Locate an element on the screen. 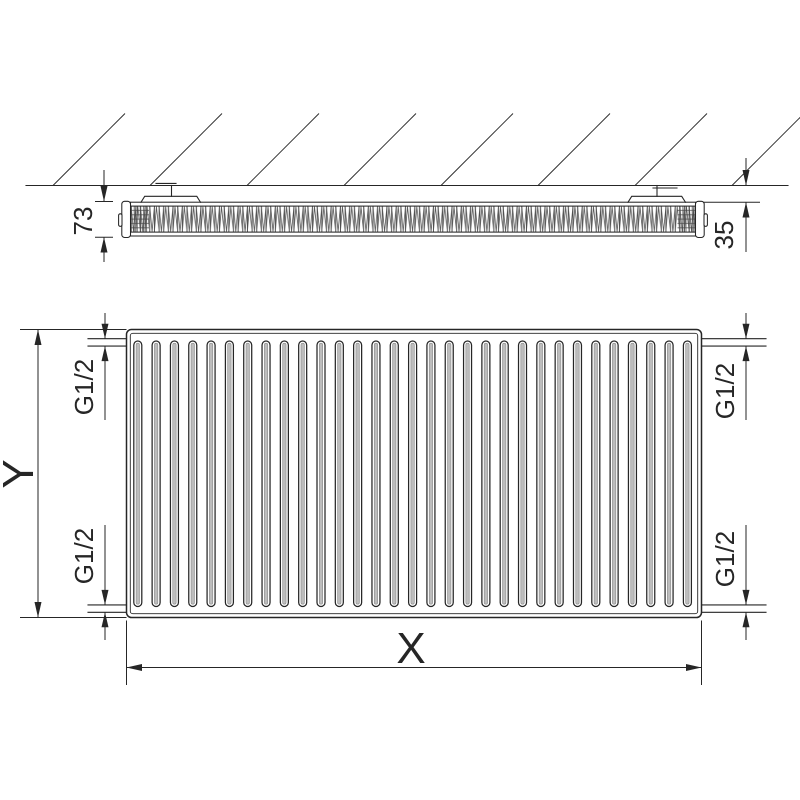  dimension-width-X: X is located at coordinates (414, 652).